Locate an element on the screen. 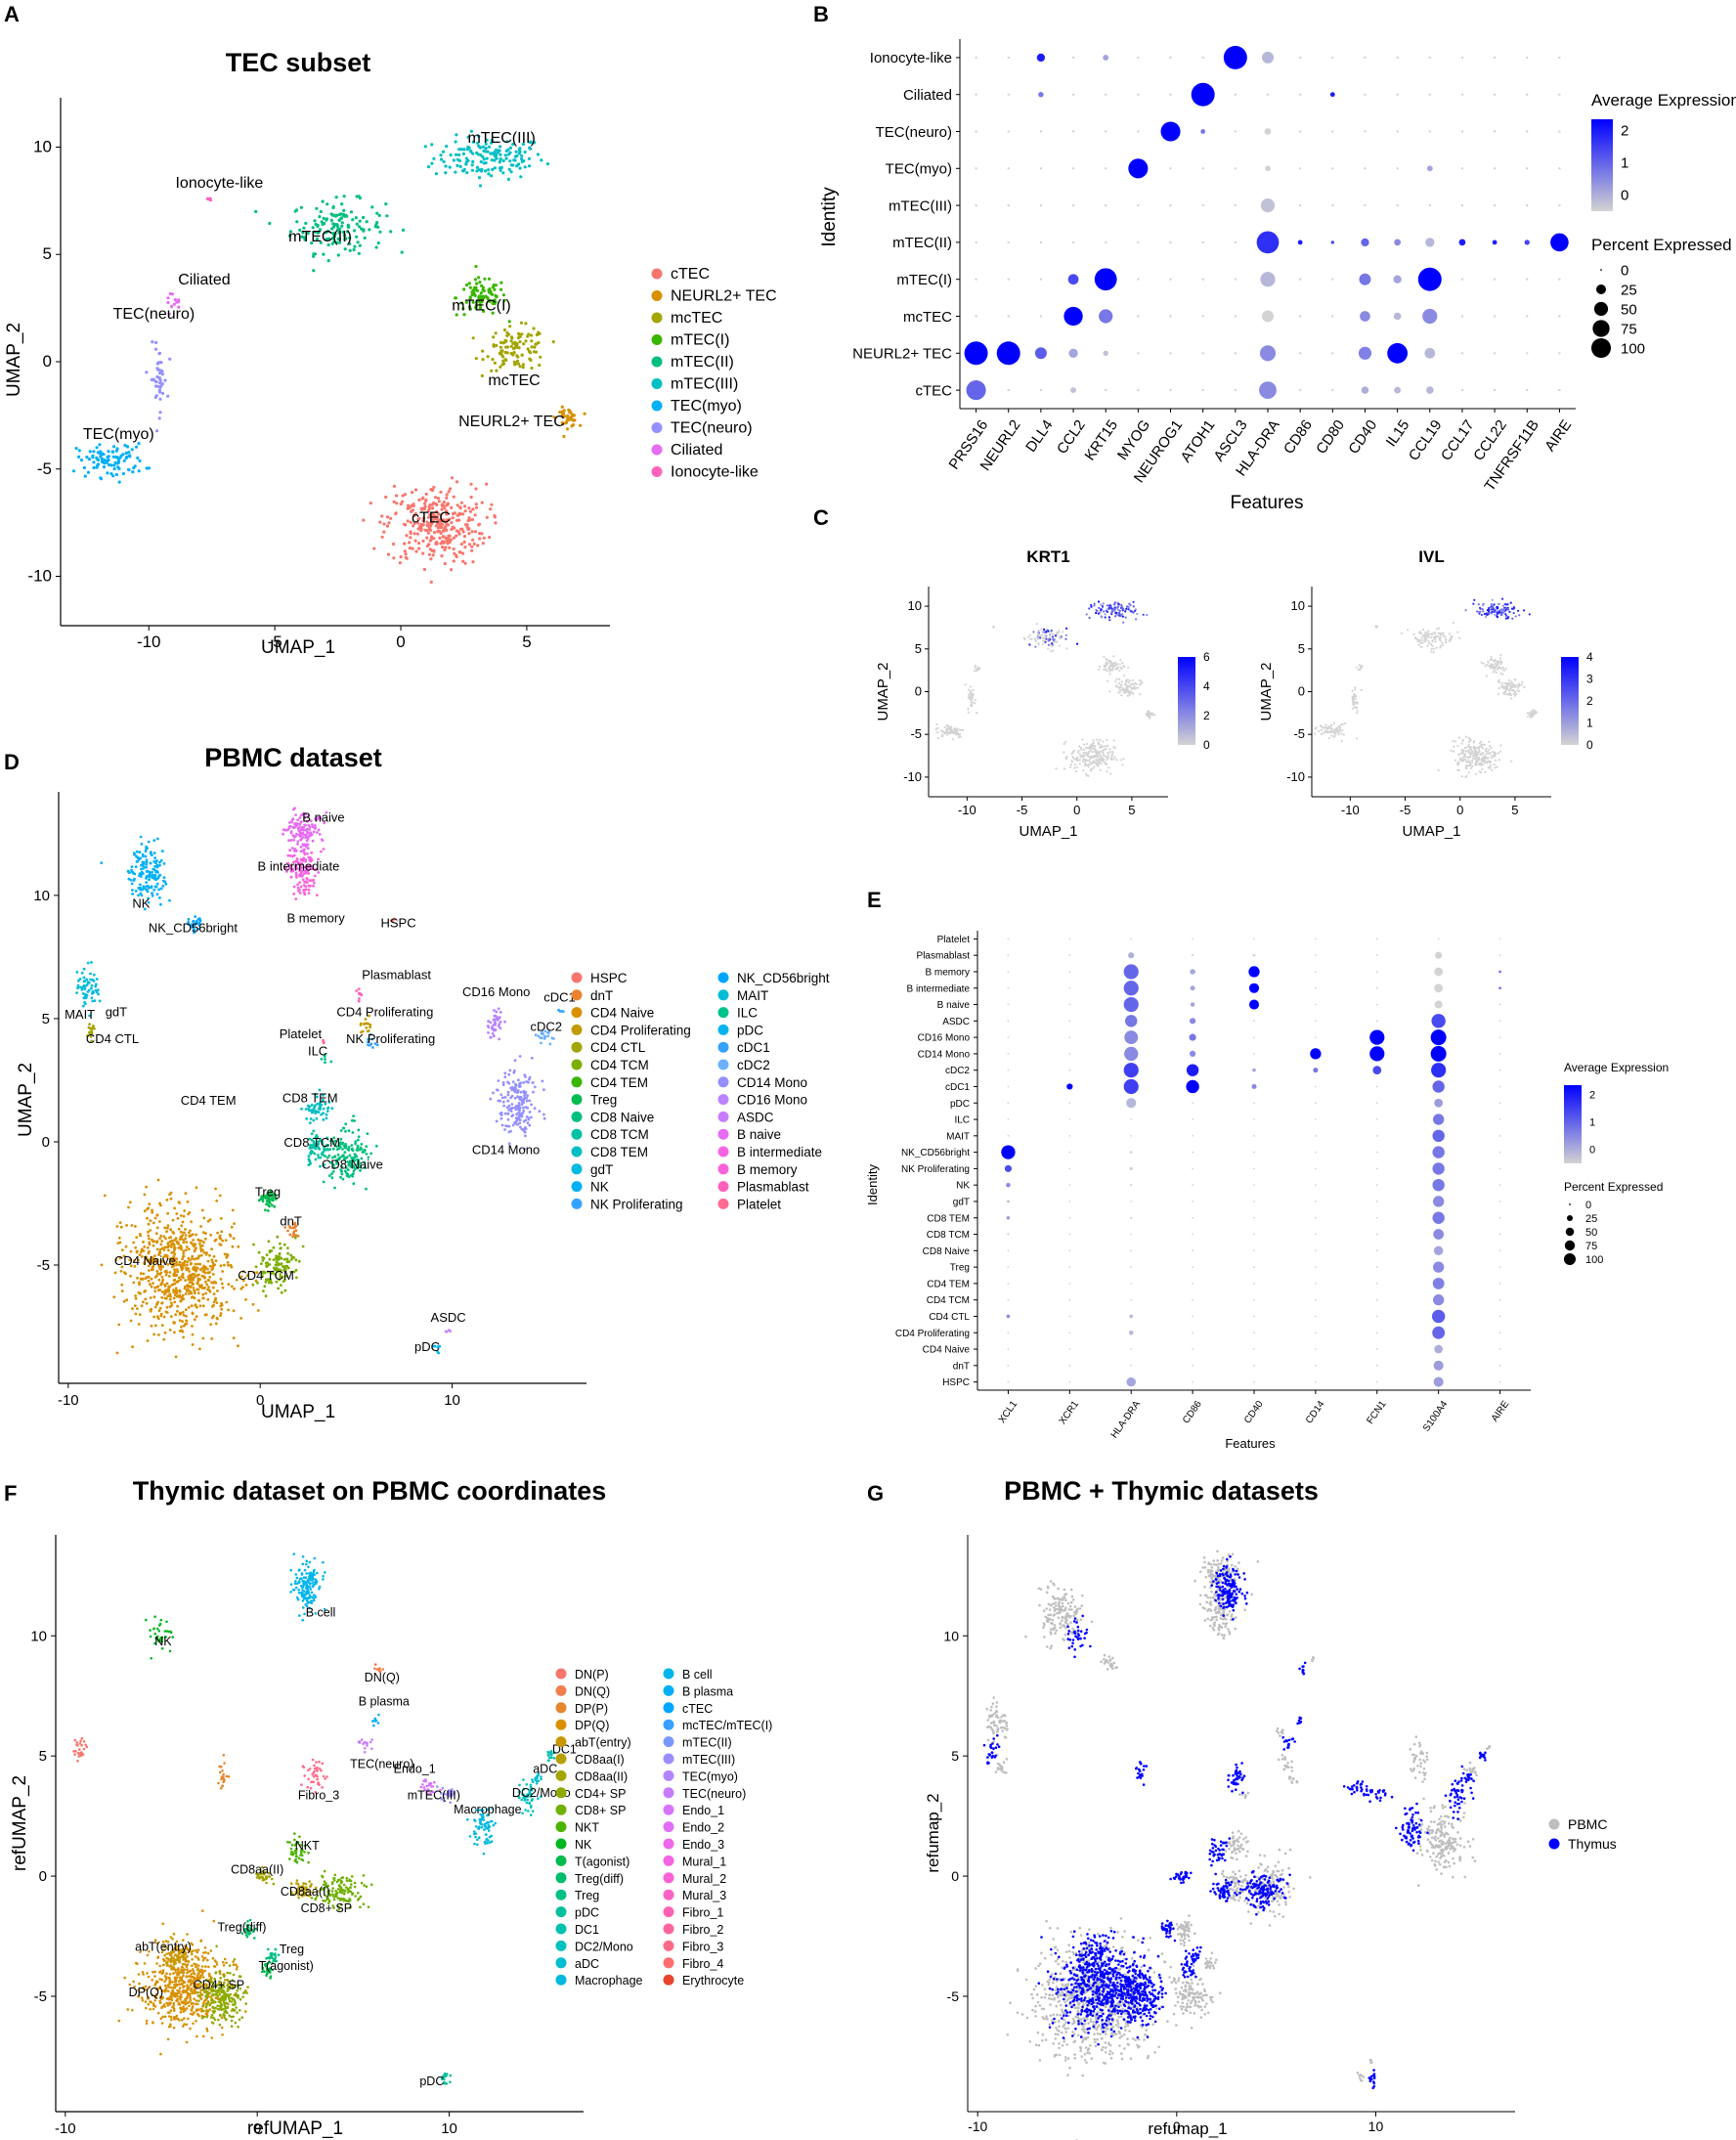  panel-letter-a: A is located at coordinates (12, 14).